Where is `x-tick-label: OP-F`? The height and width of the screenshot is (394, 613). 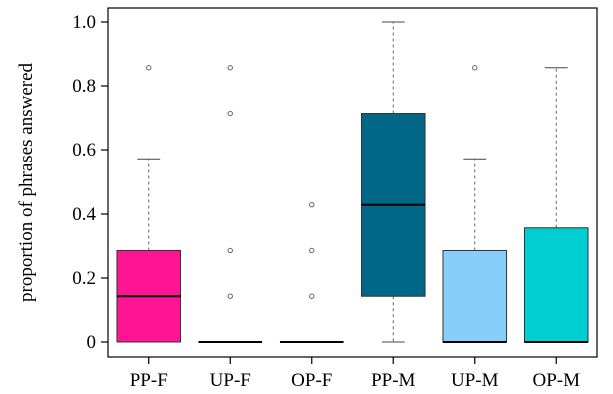 x-tick-label: OP-F is located at coordinates (311, 380).